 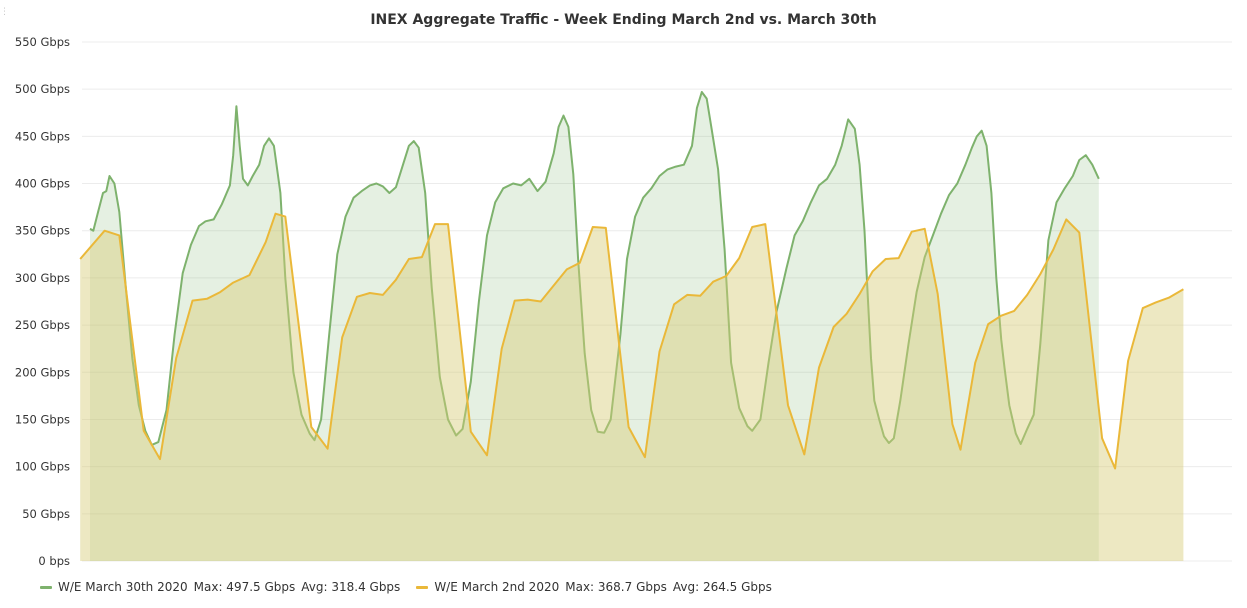 What do you see at coordinates (42, 467) in the screenshot?
I see `y-tick-label: 100 Gbps` at bounding box center [42, 467].